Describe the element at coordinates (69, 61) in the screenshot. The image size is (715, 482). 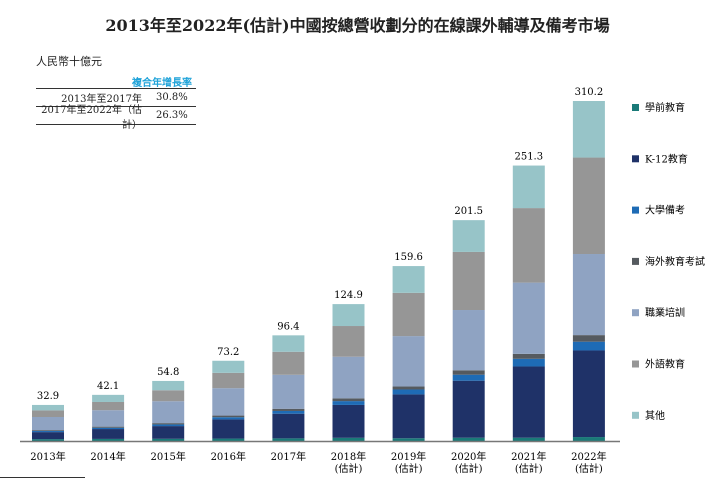
I see `unit-label: 人民幣十億元` at that location.